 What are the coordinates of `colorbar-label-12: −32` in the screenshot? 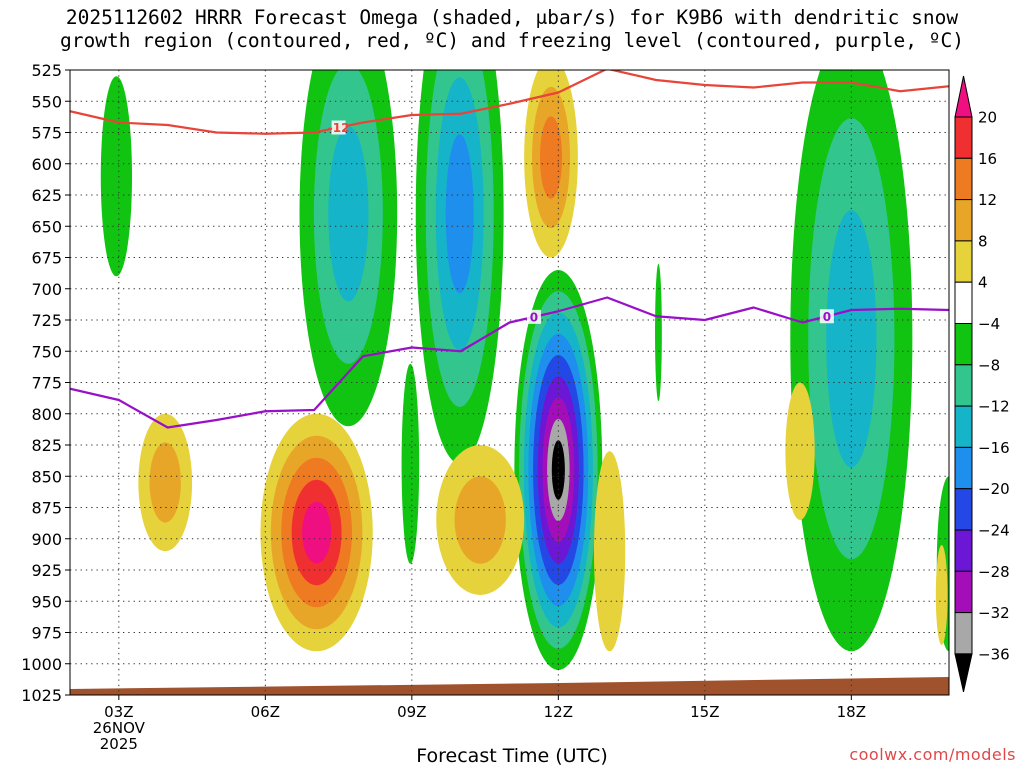 It's located at (994, 613).